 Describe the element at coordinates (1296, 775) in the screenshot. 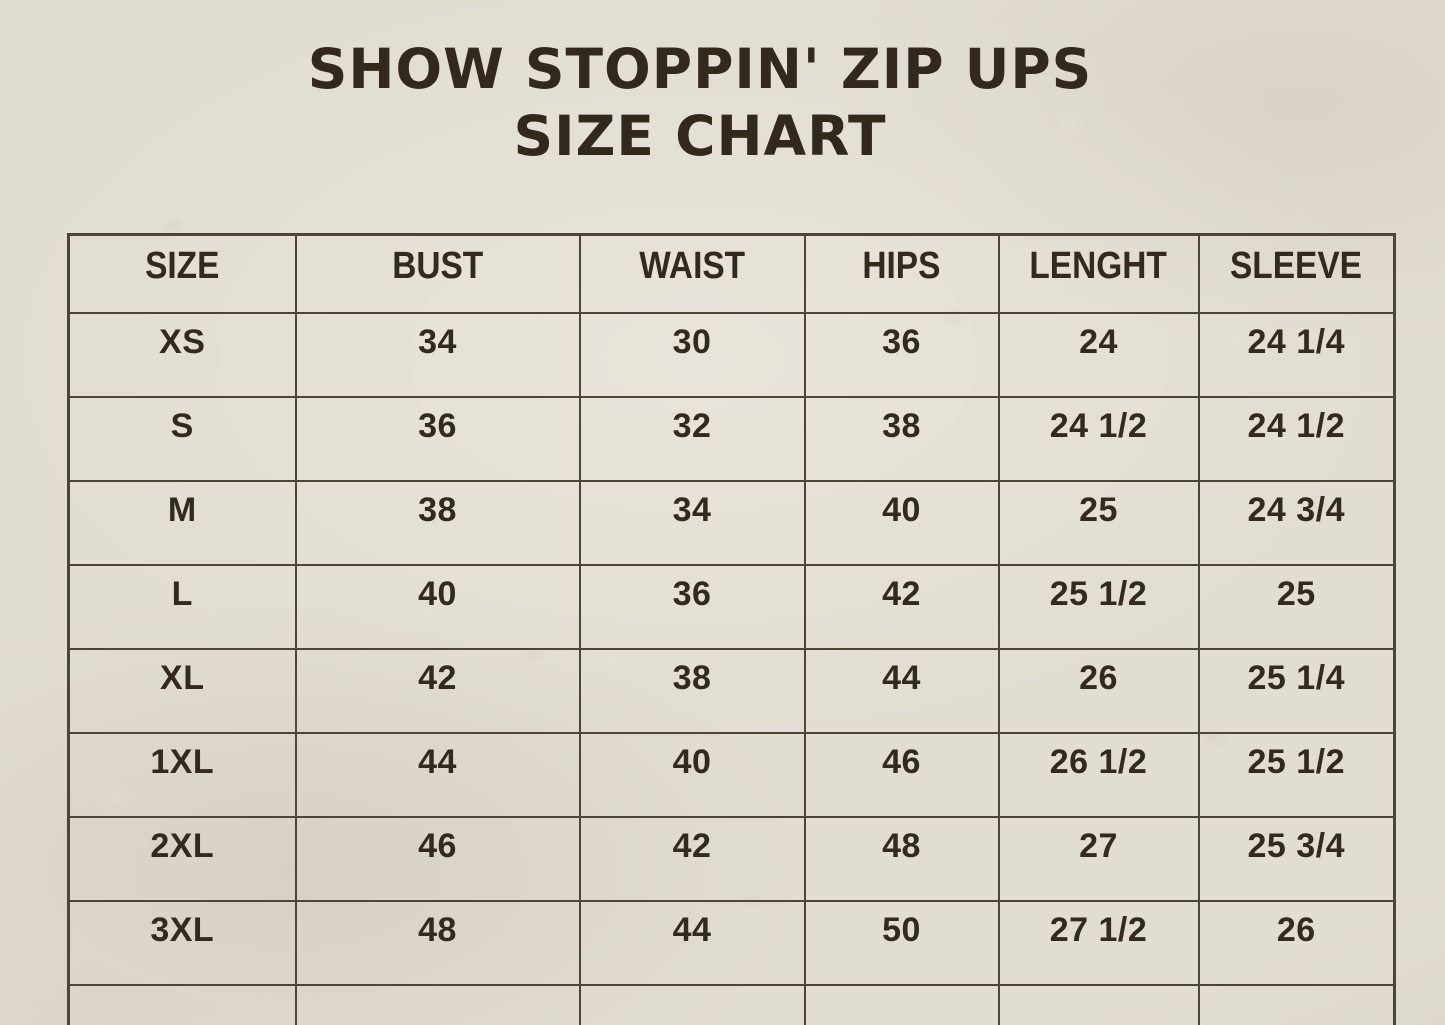

I see `cell-sleeve: 25 1/2` at that location.